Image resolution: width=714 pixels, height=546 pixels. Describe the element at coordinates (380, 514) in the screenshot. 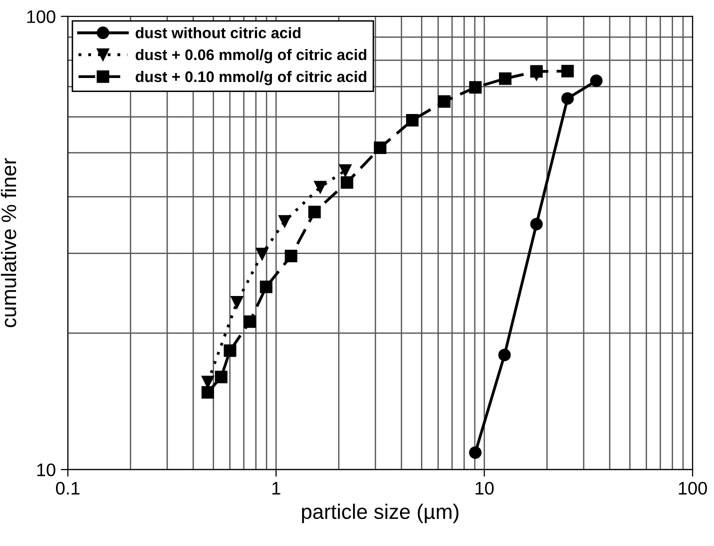

I see `x-axis-title: particle size (µm)` at that location.